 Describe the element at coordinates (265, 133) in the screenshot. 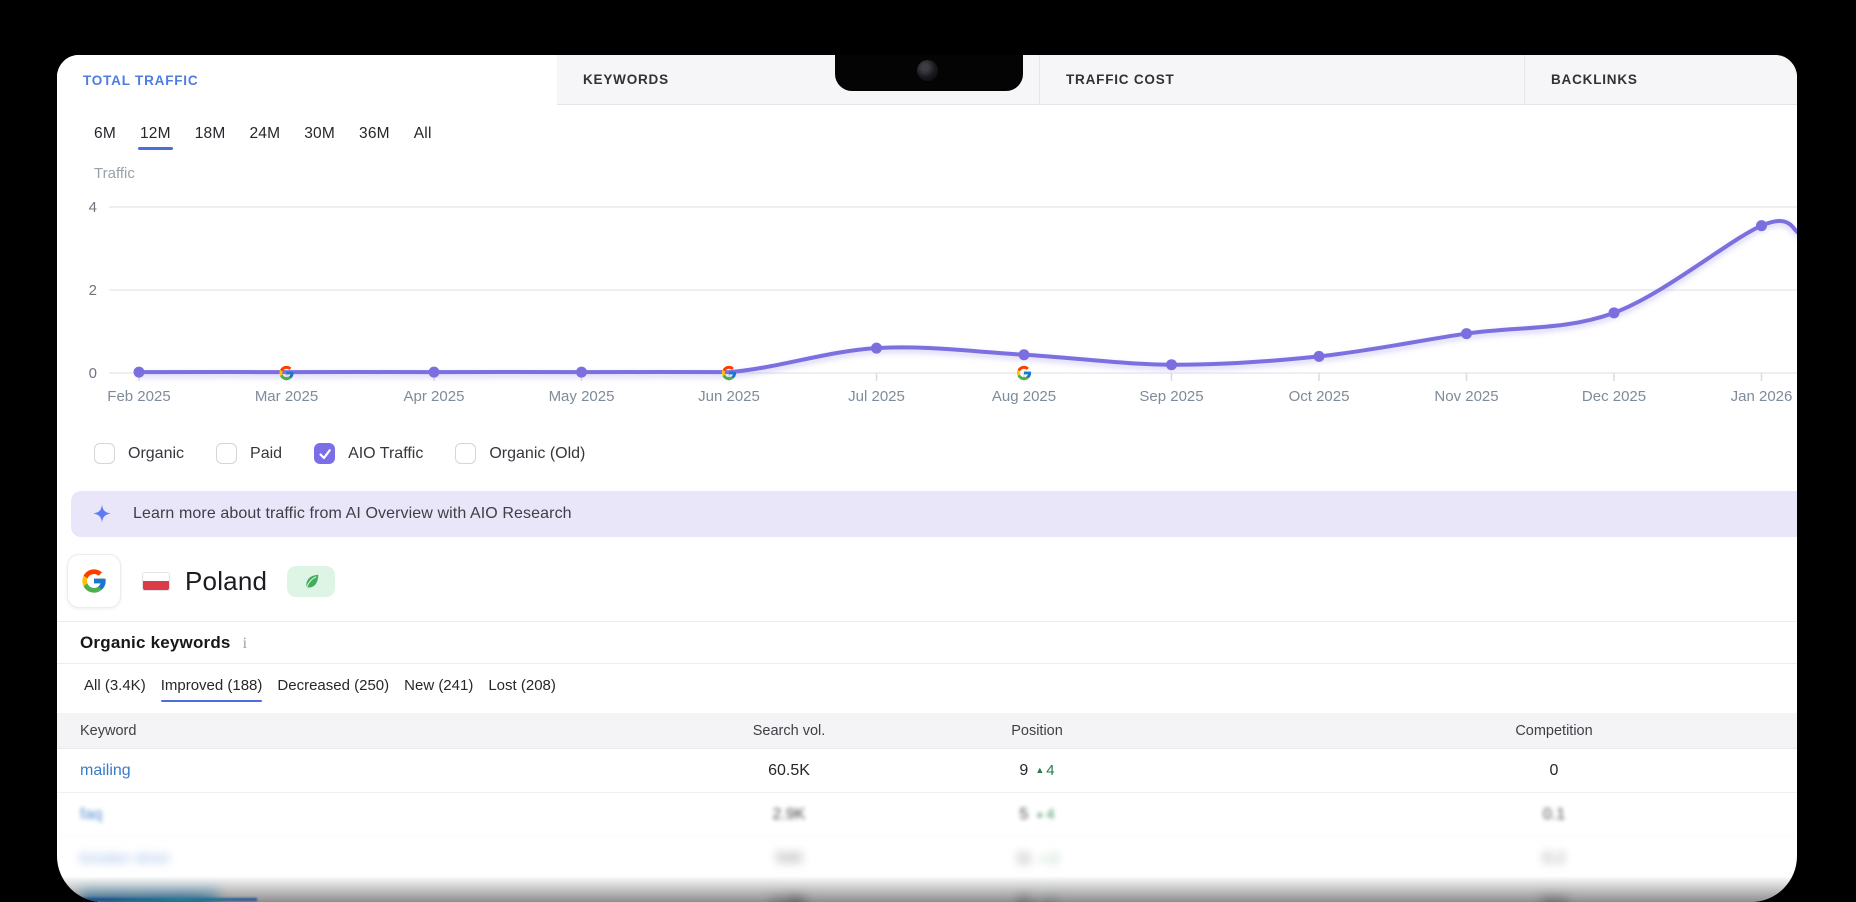

I see `range-24m: 24M` at that location.